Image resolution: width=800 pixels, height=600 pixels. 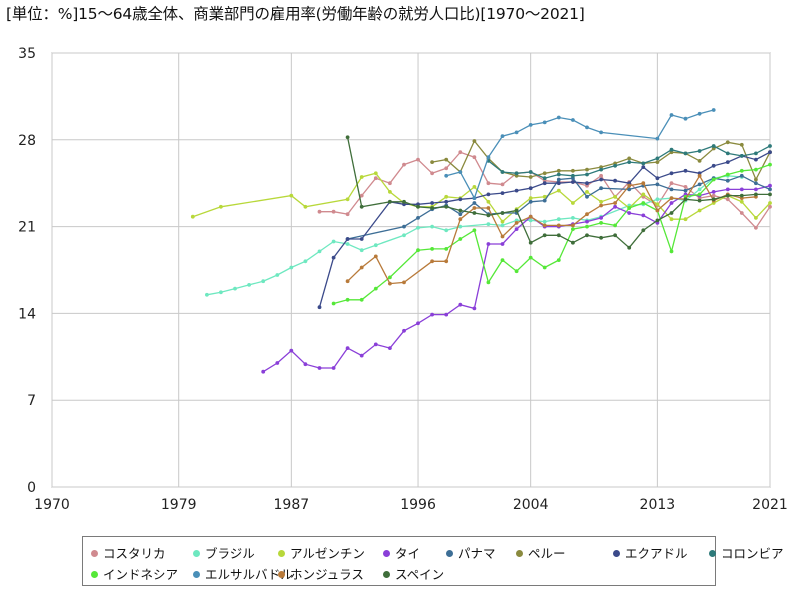 I want to click on y-tick-label: 7, so click(x=31, y=401).